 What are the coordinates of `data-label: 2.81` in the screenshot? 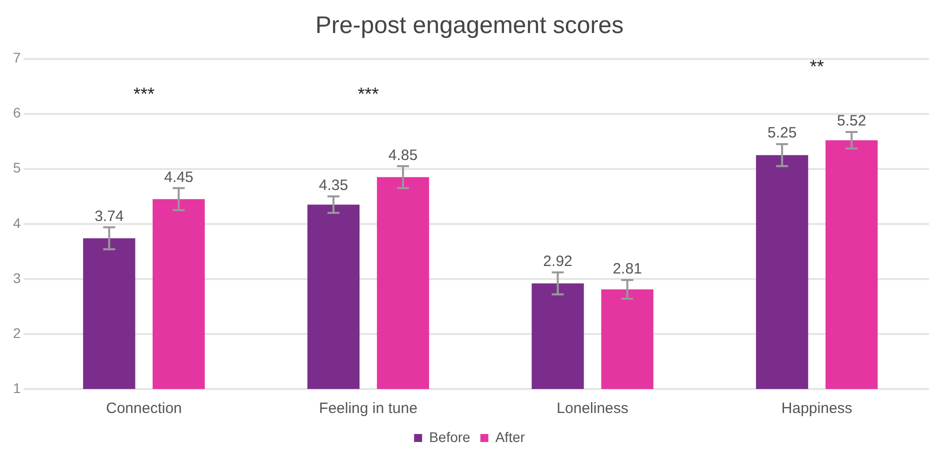 It's located at (627, 269).